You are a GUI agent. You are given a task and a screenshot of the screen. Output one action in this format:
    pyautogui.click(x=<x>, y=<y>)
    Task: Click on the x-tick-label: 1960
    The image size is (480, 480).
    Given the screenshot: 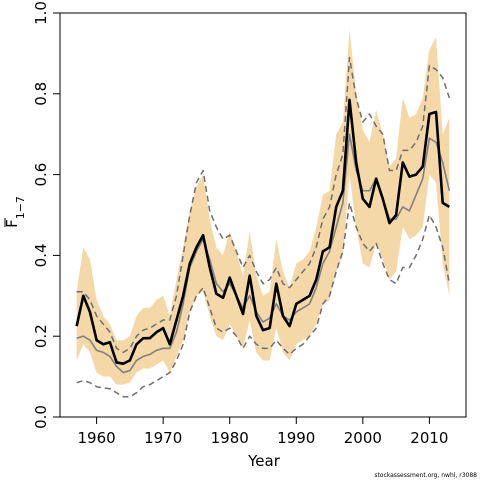 What is the action you would take?
    pyautogui.click(x=97, y=438)
    